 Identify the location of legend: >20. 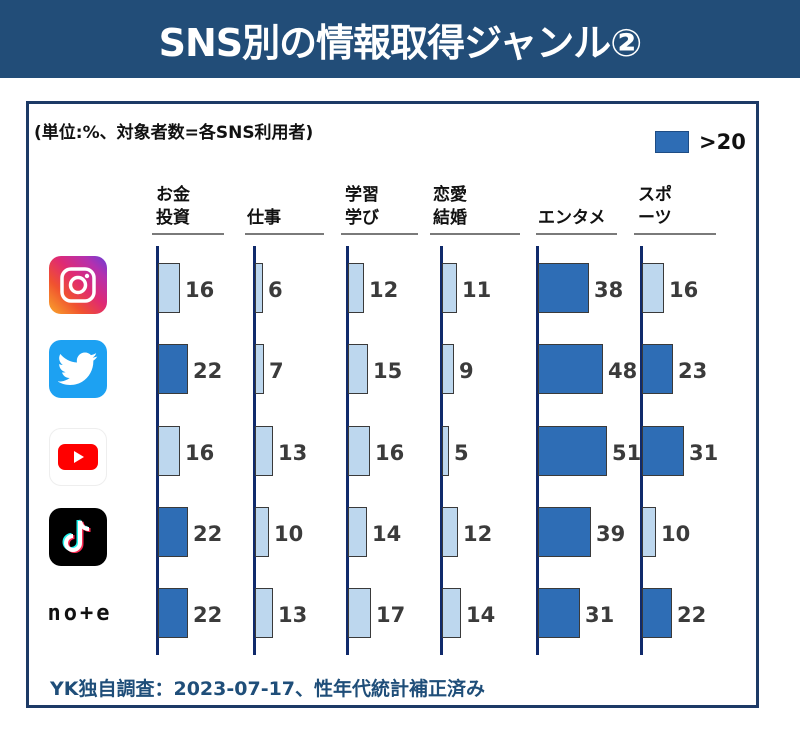
(700, 142).